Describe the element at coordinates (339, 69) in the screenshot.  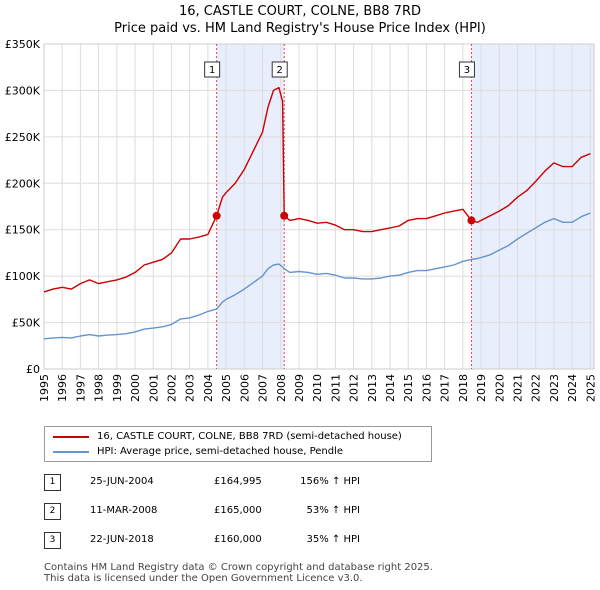
I see `sale-badges: 1 2 3` at that location.